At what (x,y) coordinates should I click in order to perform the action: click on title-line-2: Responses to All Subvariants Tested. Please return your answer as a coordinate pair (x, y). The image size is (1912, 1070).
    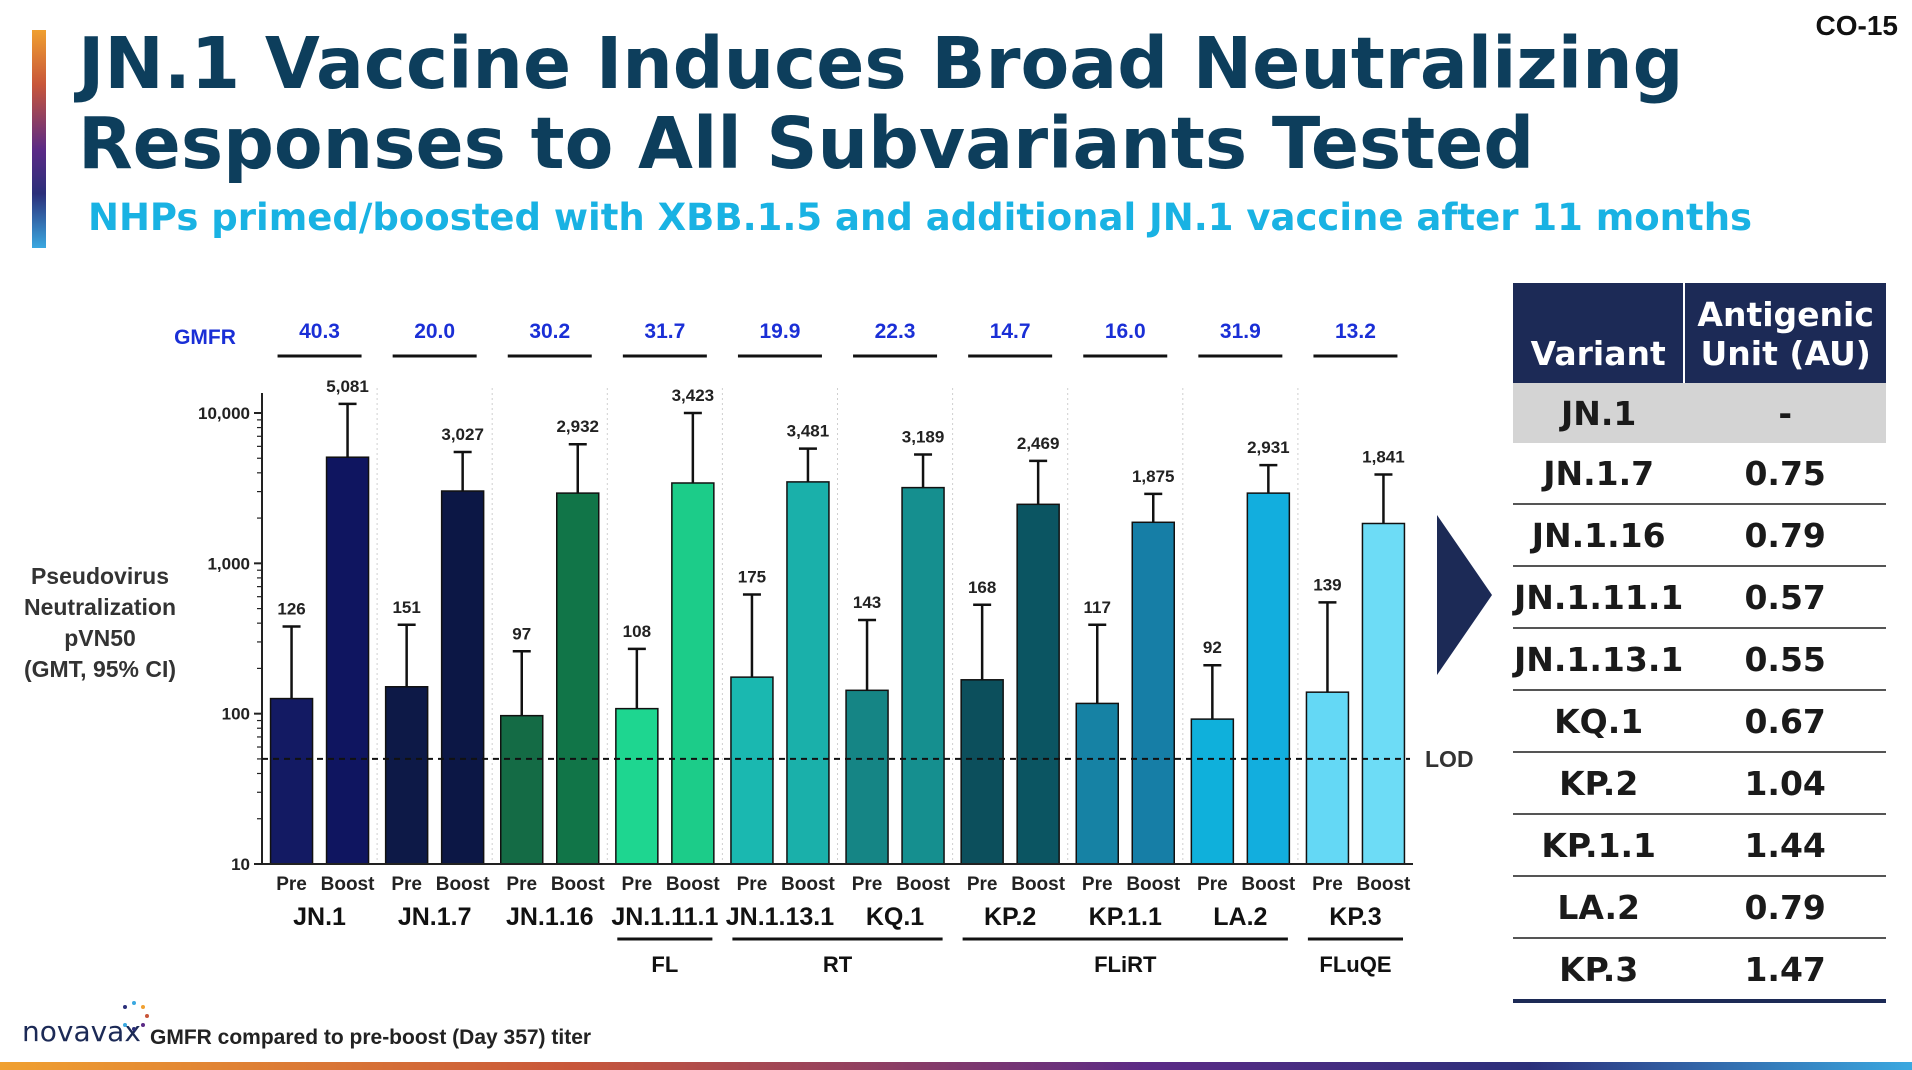
    Looking at the image, I should click on (806, 143).